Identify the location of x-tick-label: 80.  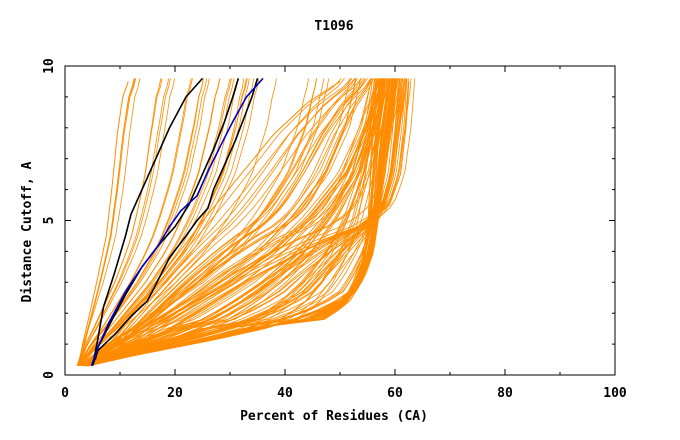
(505, 393).